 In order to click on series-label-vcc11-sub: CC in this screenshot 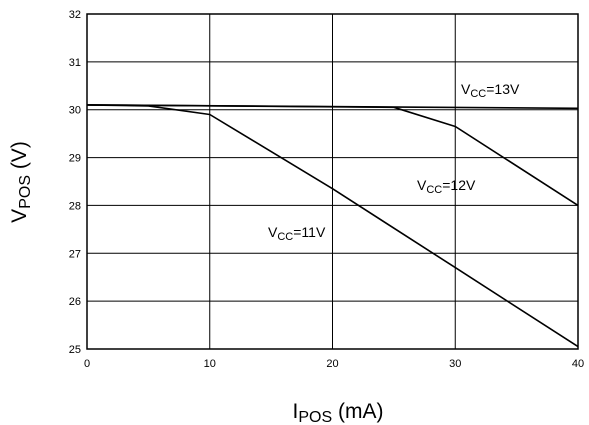, I will do `click(285, 237)`.